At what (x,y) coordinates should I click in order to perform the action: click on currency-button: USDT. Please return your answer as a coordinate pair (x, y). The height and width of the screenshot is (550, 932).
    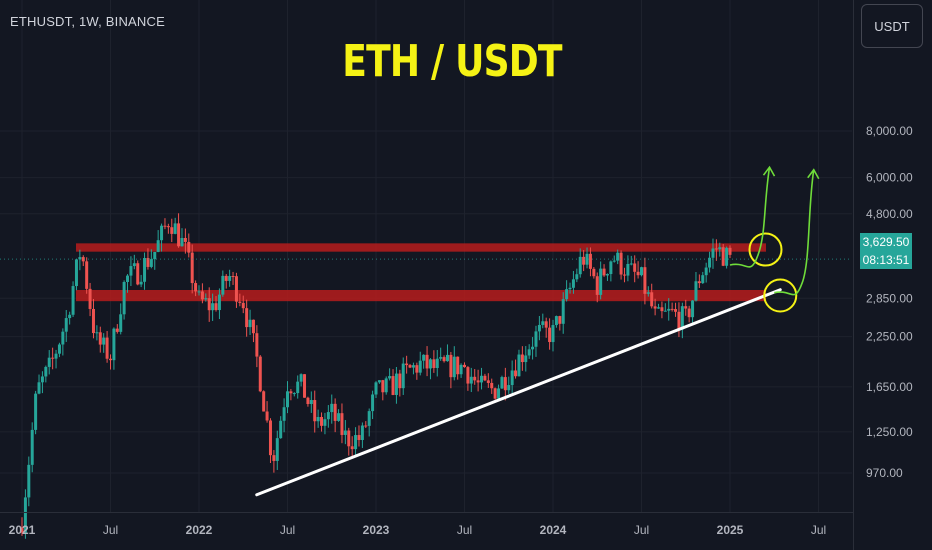
    Looking at the image, I should click on (892, 26).